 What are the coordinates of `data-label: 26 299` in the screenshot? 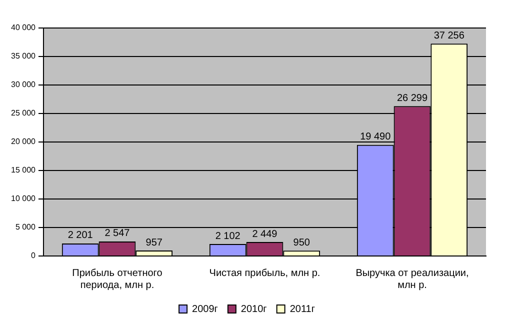 It's located at (412, 98).